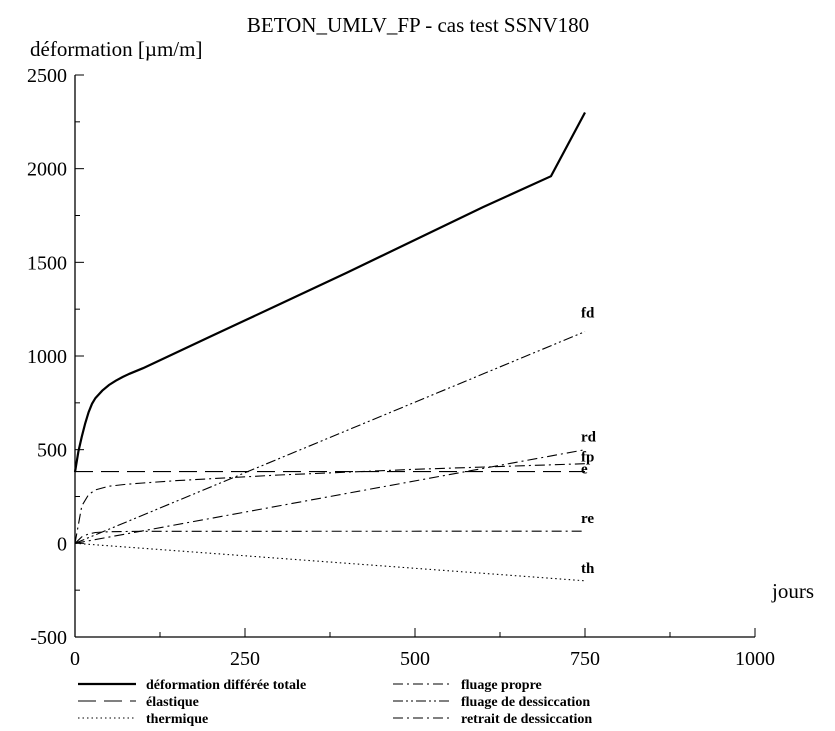  What do you see at coordinates (501, 685) in the screenshot?
I see `legend-label: fluage propre` at bounding box center [501, 685].